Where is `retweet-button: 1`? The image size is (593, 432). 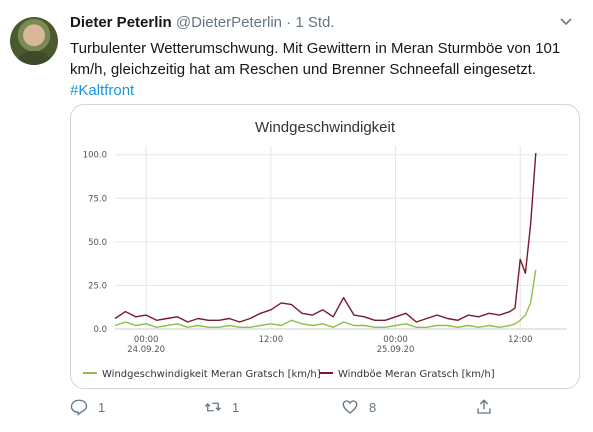 retweet-button: 1 is located at coordinates (221, 407).